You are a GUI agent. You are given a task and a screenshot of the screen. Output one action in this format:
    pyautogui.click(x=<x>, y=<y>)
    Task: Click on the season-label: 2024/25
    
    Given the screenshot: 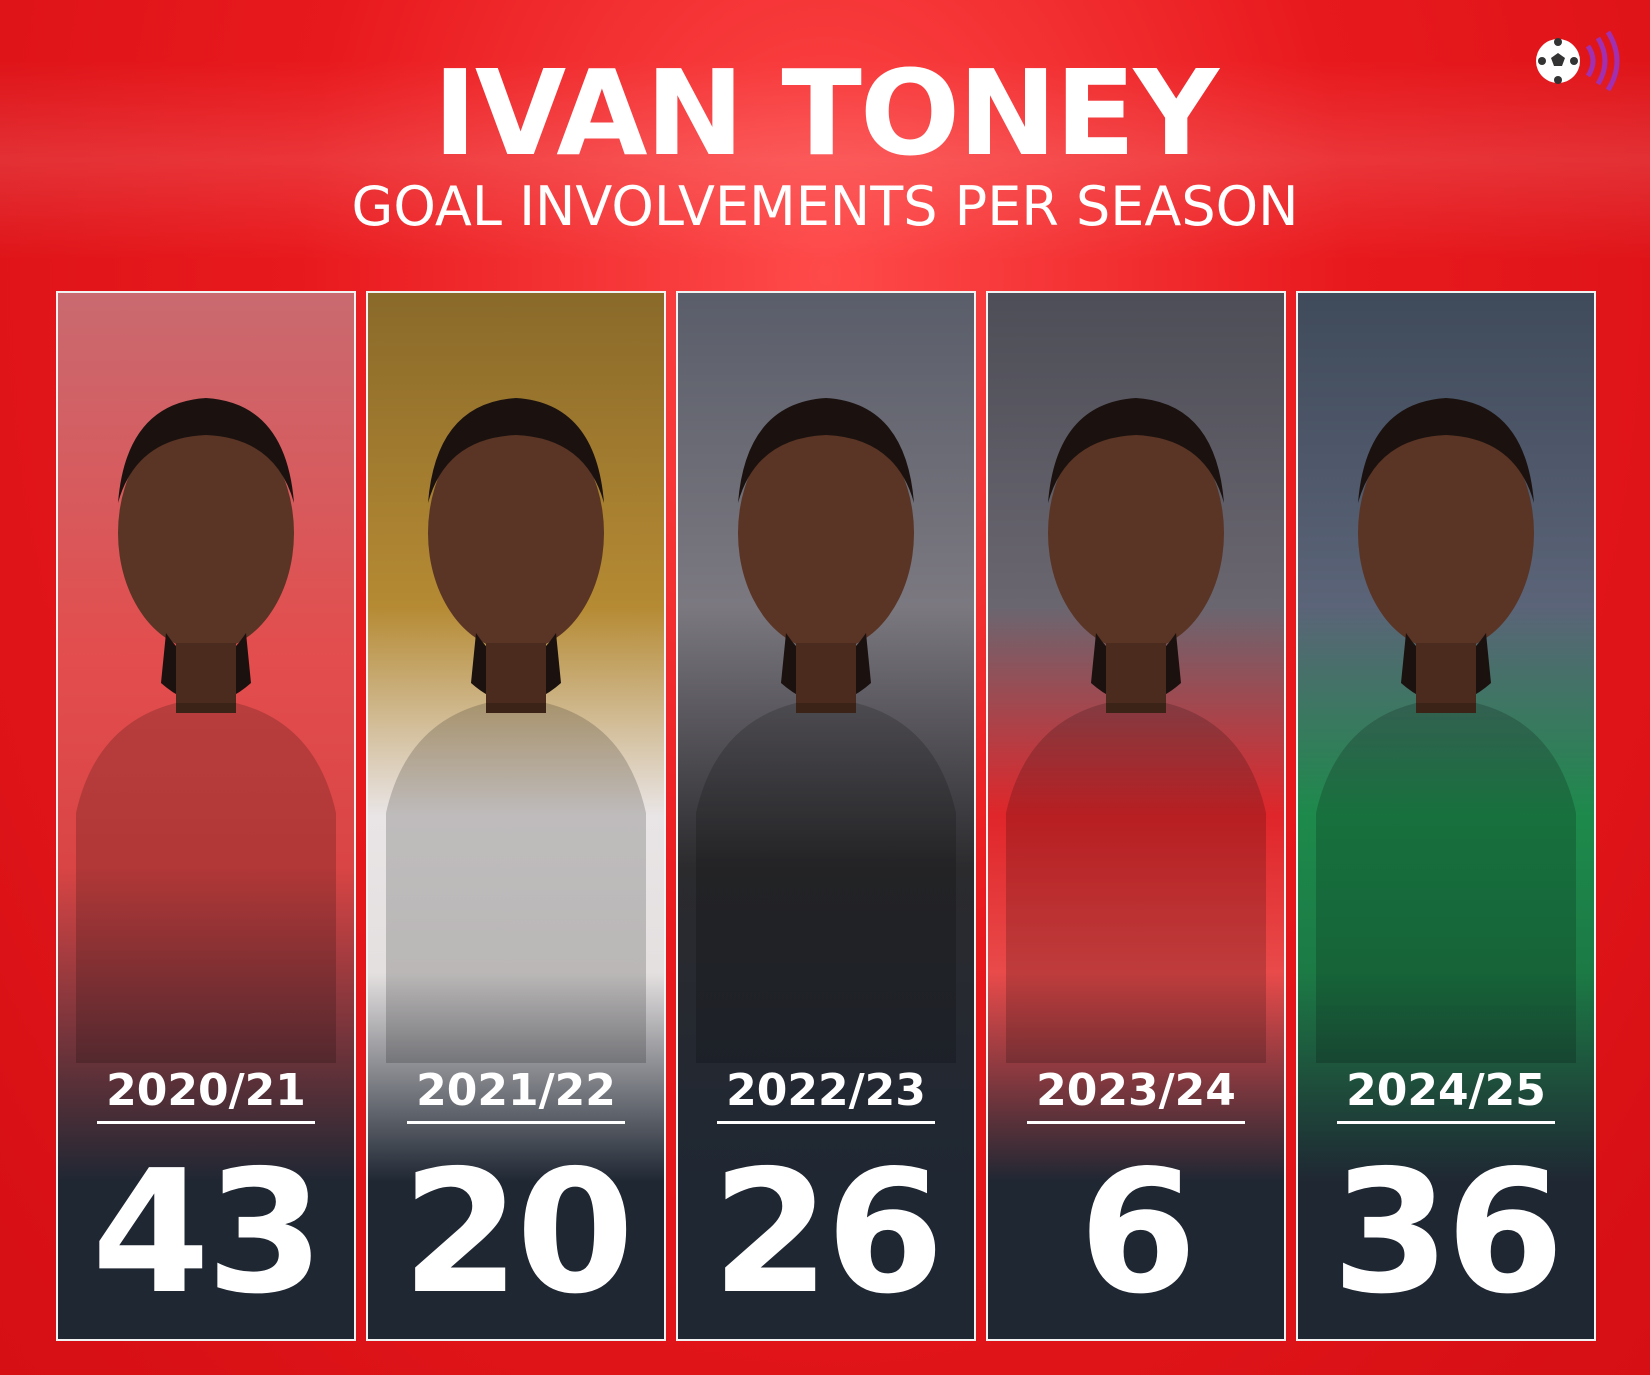 What is the action you would take?
    pyautogui.click(x=1446, y=1090)
    